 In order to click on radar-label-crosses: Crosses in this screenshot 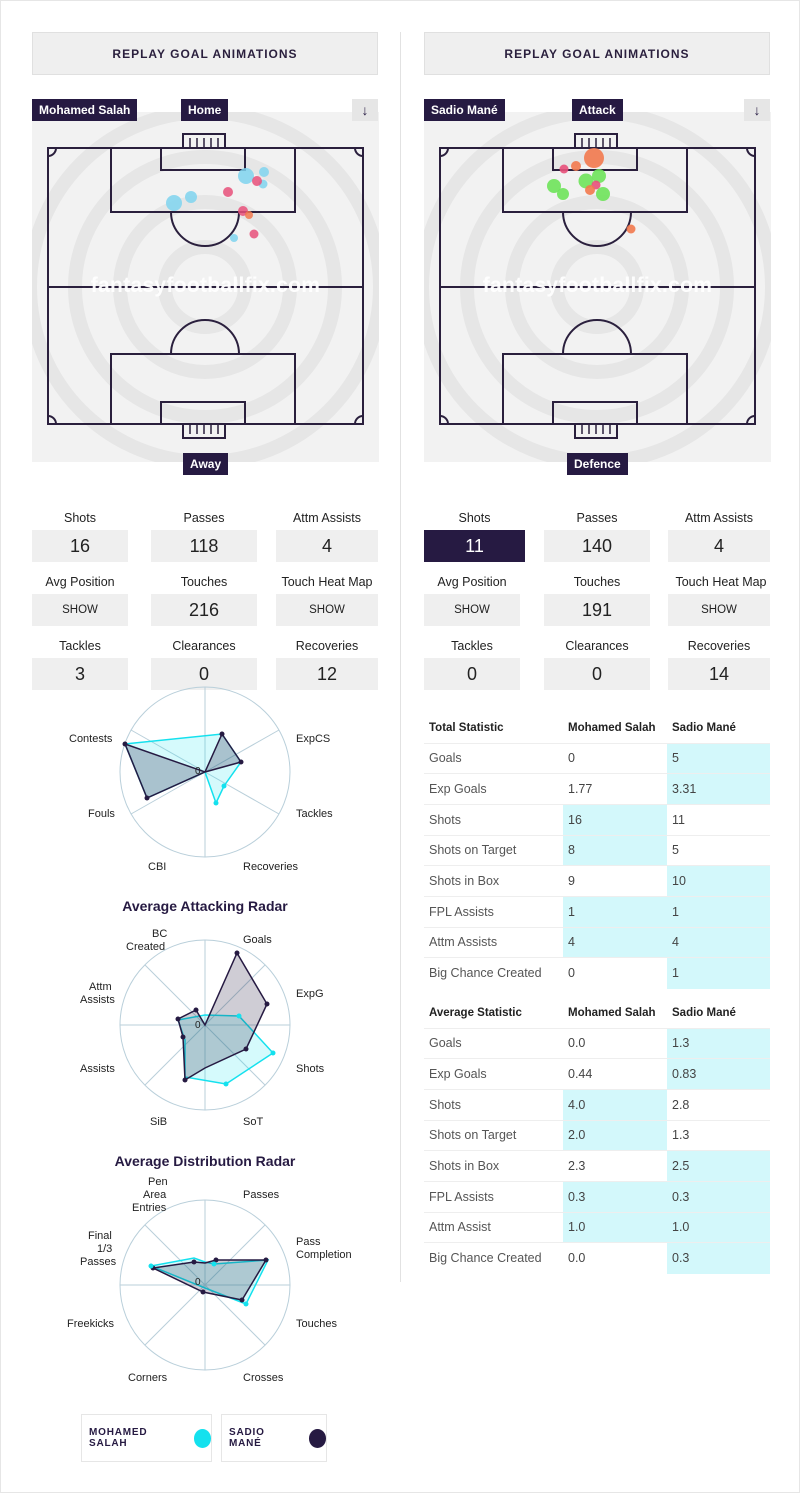, I will do `click(263, 1378)`.